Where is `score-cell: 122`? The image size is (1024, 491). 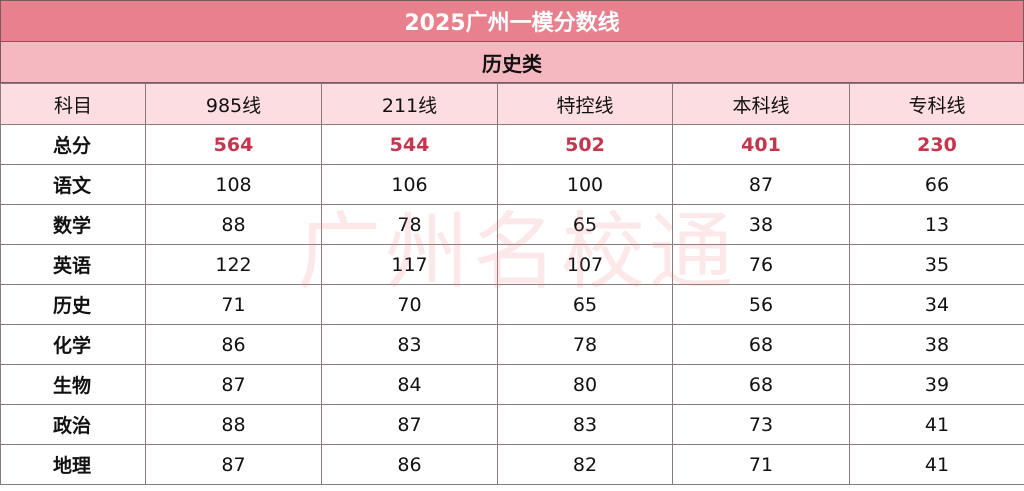
score-cell: 122 is located at coordinates (233, 264).